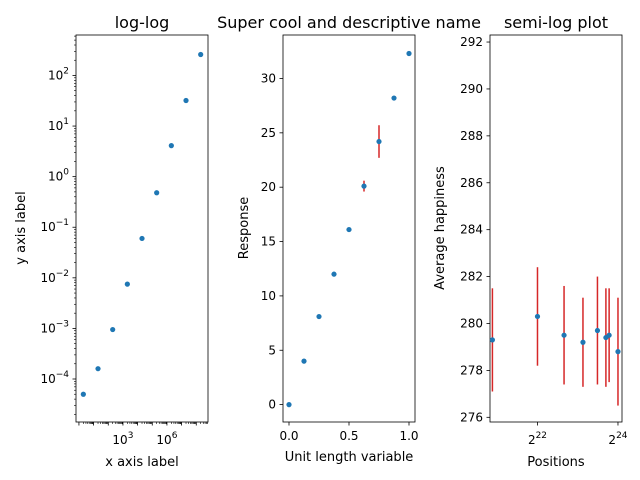 The height and width of the screenshot is (480, 640). I want to click on y-tick-label: 10⁰, so click(58, 176).